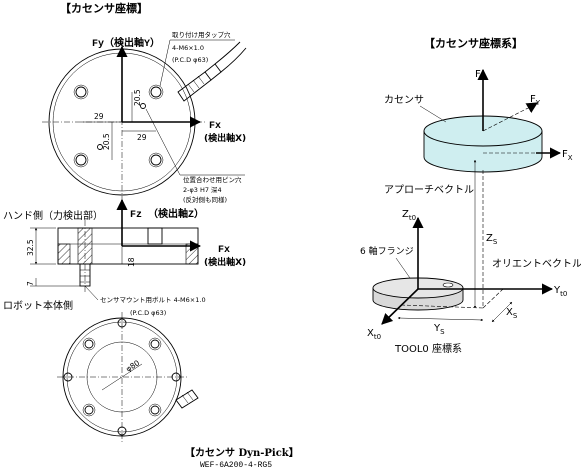  What do you see at coordinates (480, 75) in the screenshot?
I see `fz-main: FZ` at bounding box center [480, 75].